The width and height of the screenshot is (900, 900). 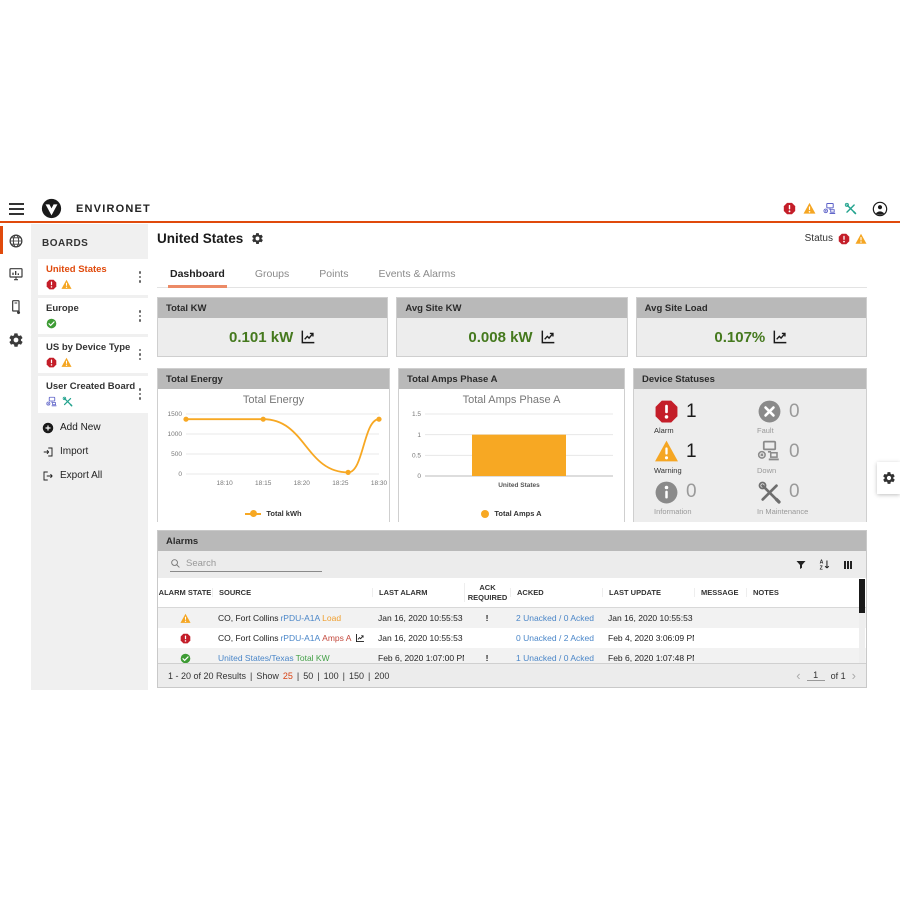 I want to click on board-item-europe: Europe, so click(x=93, y=315).